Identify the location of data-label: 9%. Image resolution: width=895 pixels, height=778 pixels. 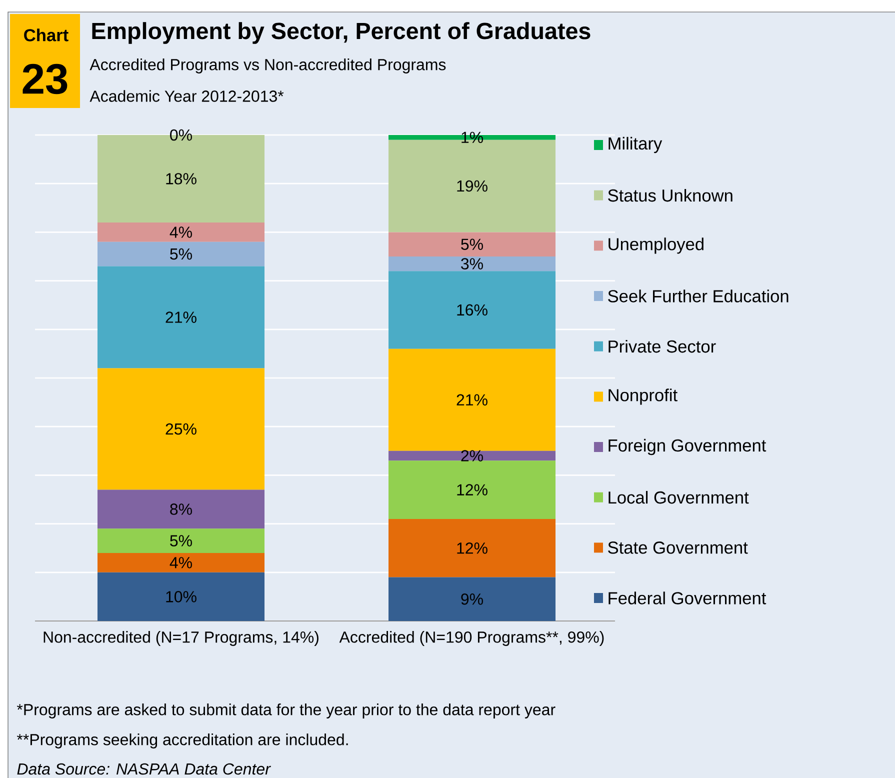
(472, 599).